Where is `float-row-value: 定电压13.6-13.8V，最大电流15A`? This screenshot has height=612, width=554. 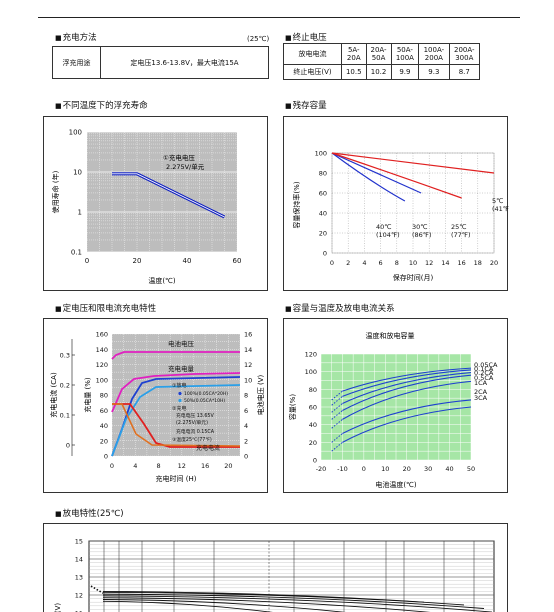
float-row-value: 定电压13.6-13.8V，最大电流15A is located at coordinates (184, 62).